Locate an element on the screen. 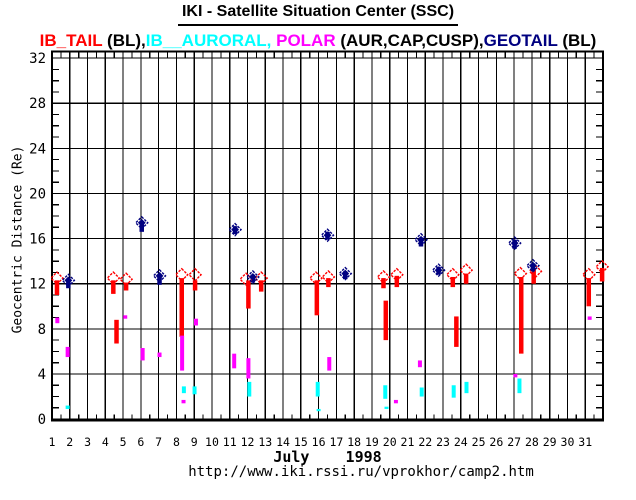  legend-segment: IB__AURORAL, is located at coordinates (208, 40).